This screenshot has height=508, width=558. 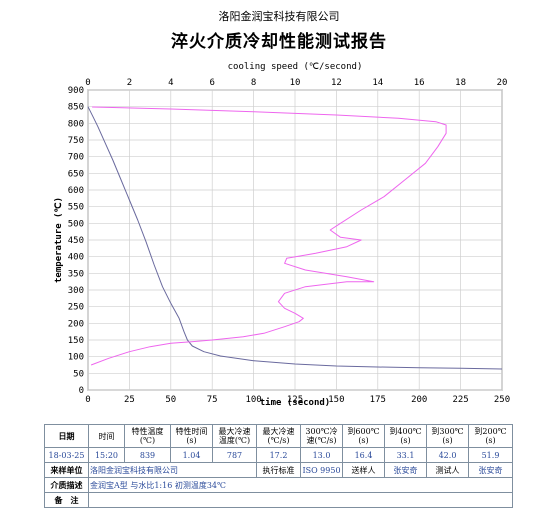 What do you see at coordinates (419, 83) in the screenshot?
I see `top-tick-label: 16` at bounding box center [419, 83].